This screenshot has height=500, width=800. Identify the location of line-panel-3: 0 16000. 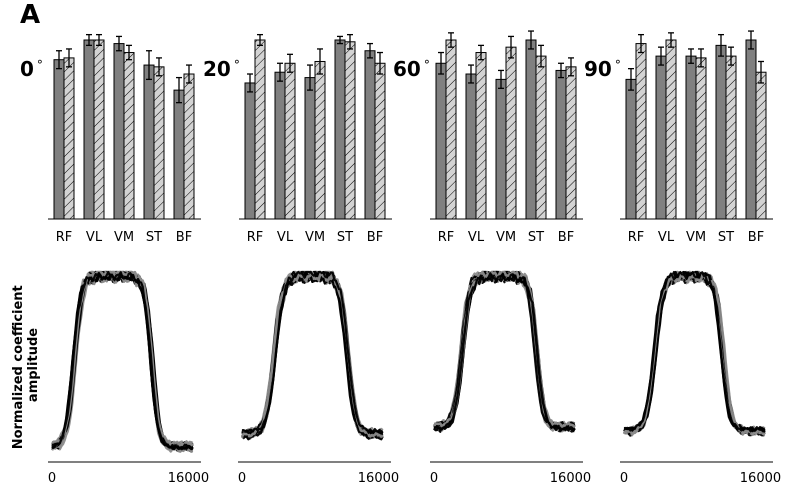
(700, 378).